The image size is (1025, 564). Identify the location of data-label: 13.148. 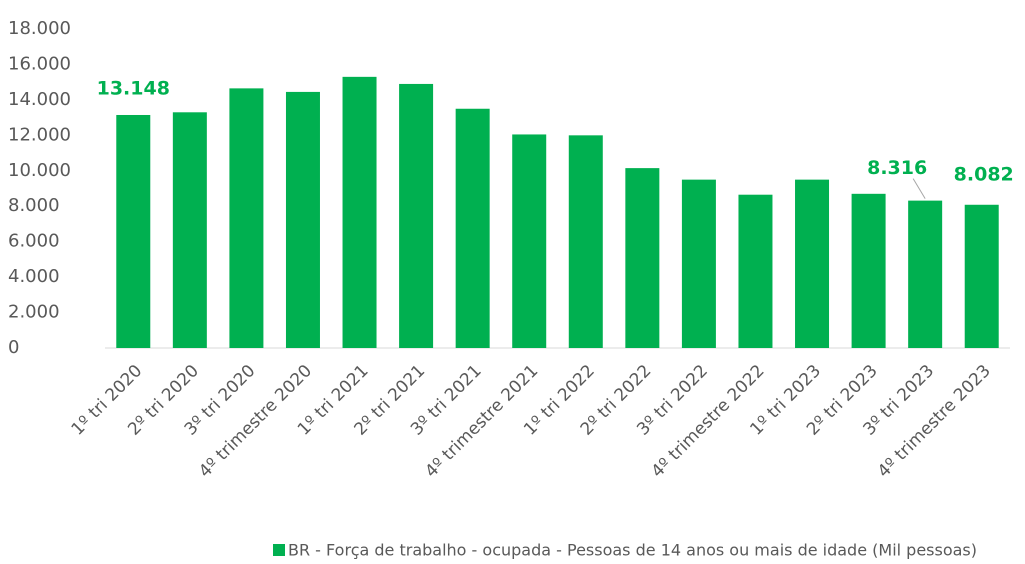
(133, 88).